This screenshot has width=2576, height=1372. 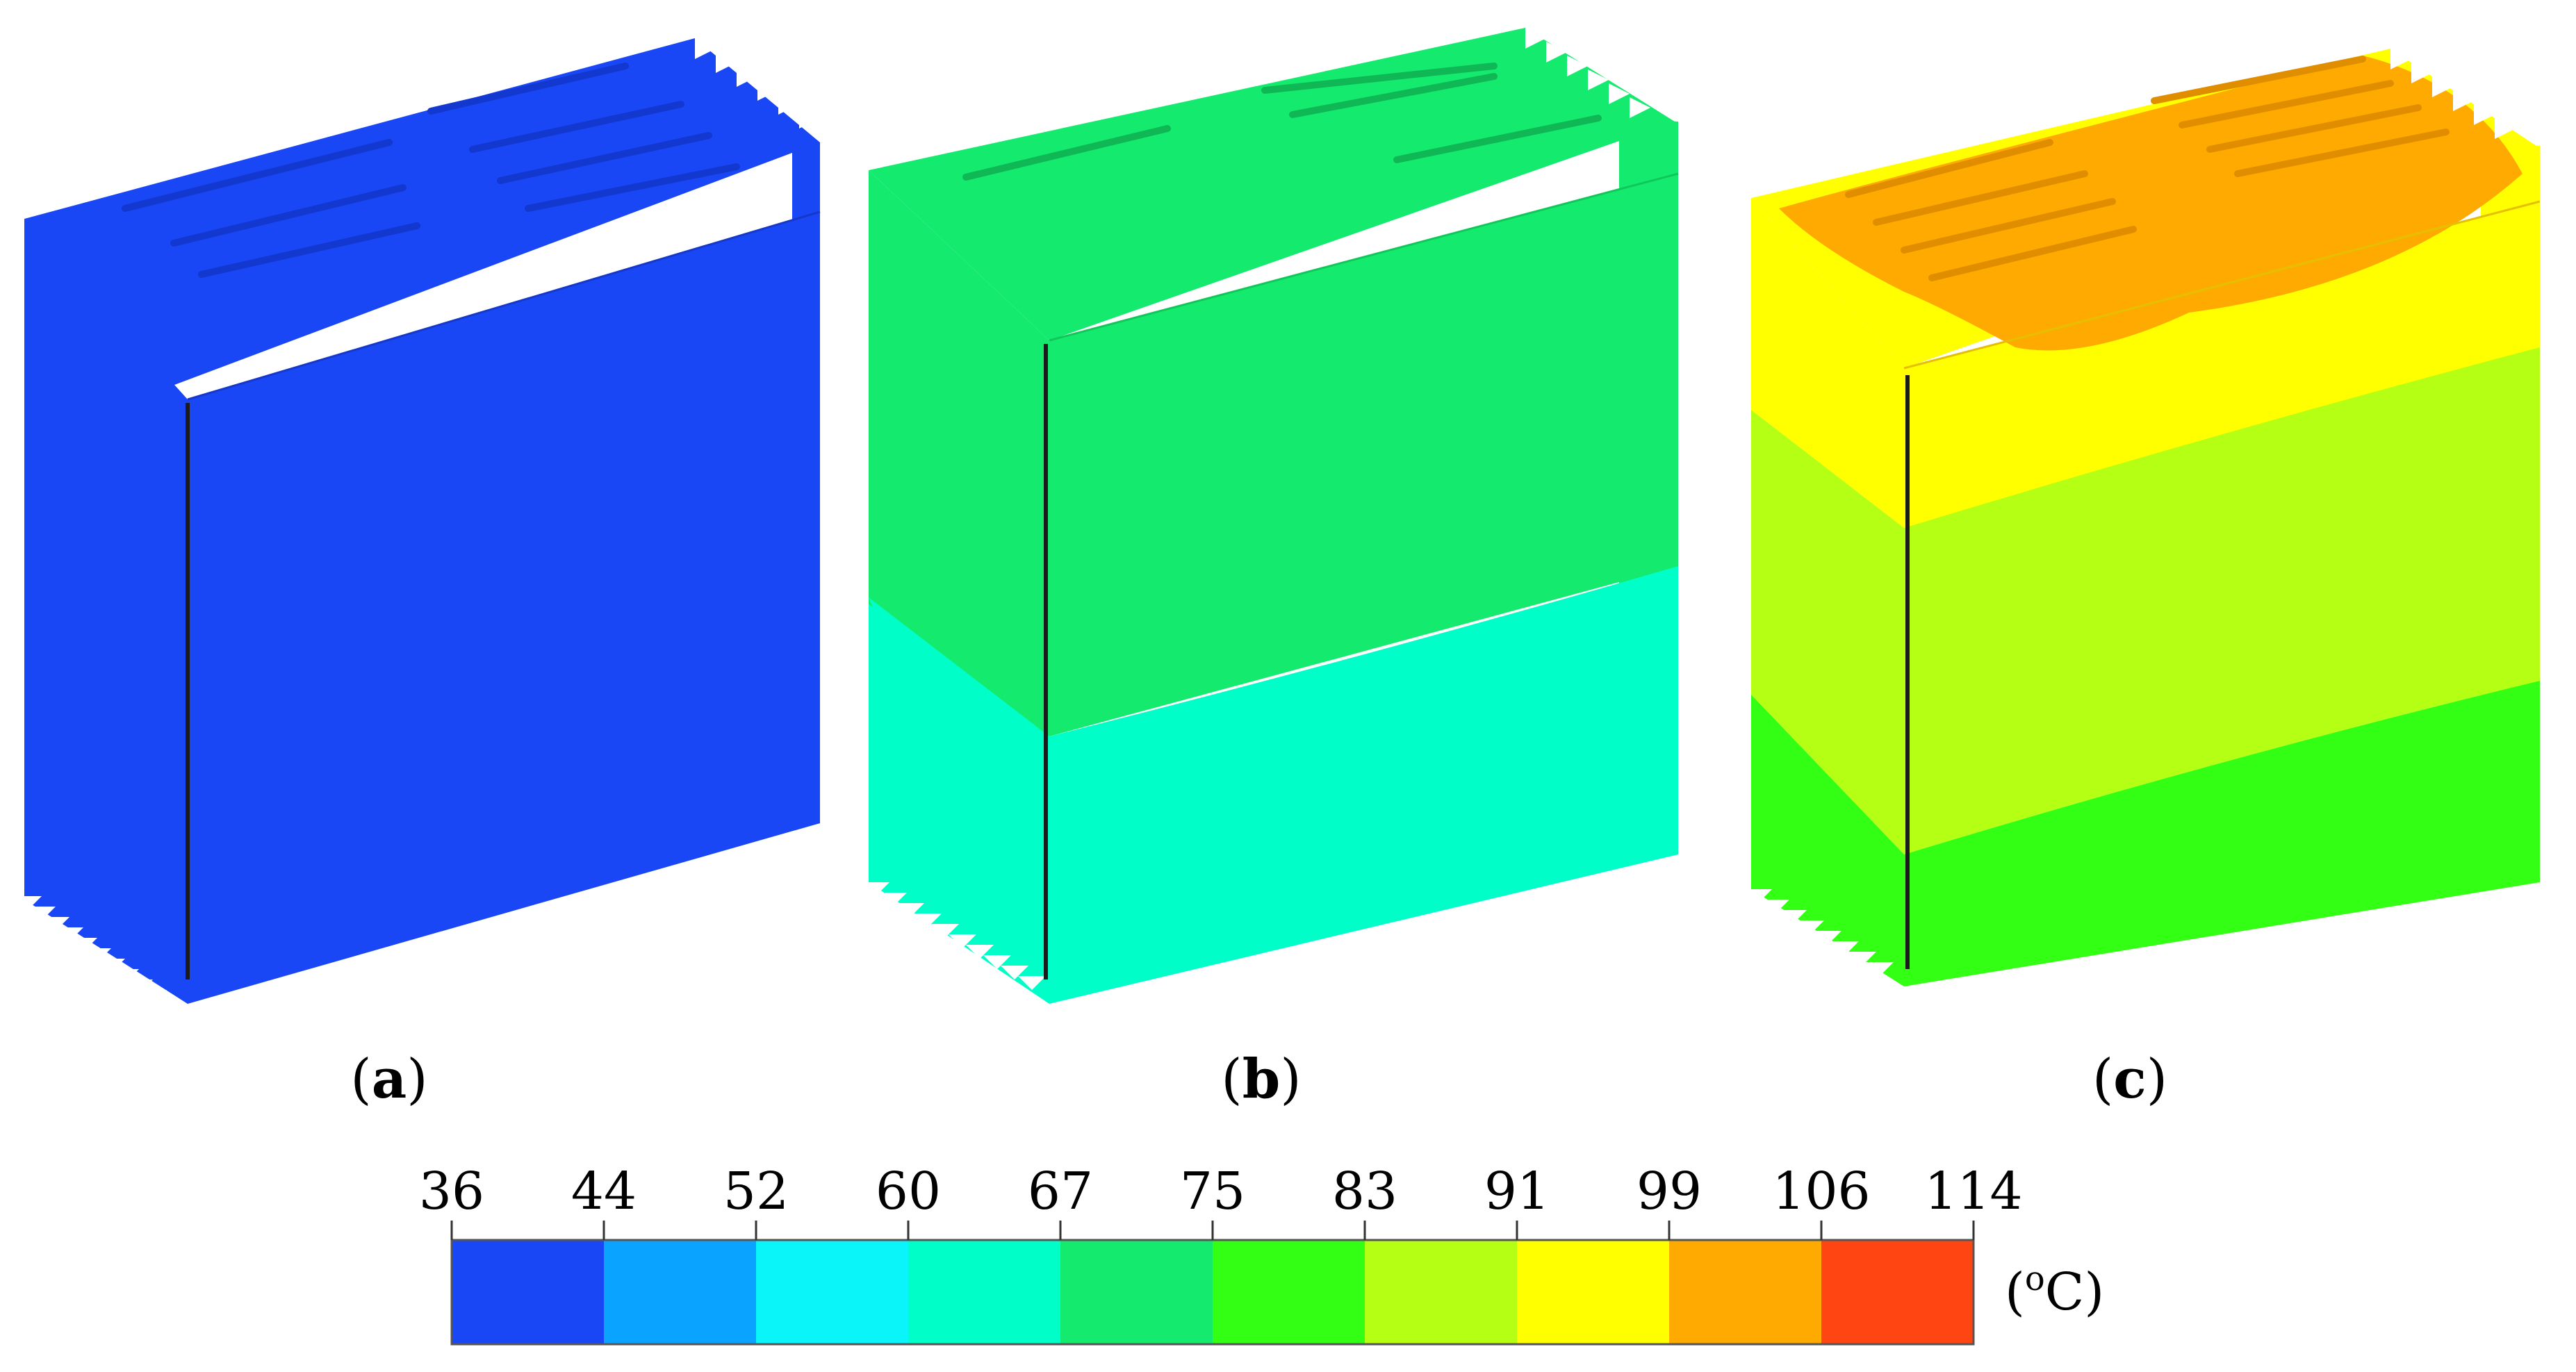 I want to click on colorbar-tick-label: 106, so click(x=1821, y=1191).